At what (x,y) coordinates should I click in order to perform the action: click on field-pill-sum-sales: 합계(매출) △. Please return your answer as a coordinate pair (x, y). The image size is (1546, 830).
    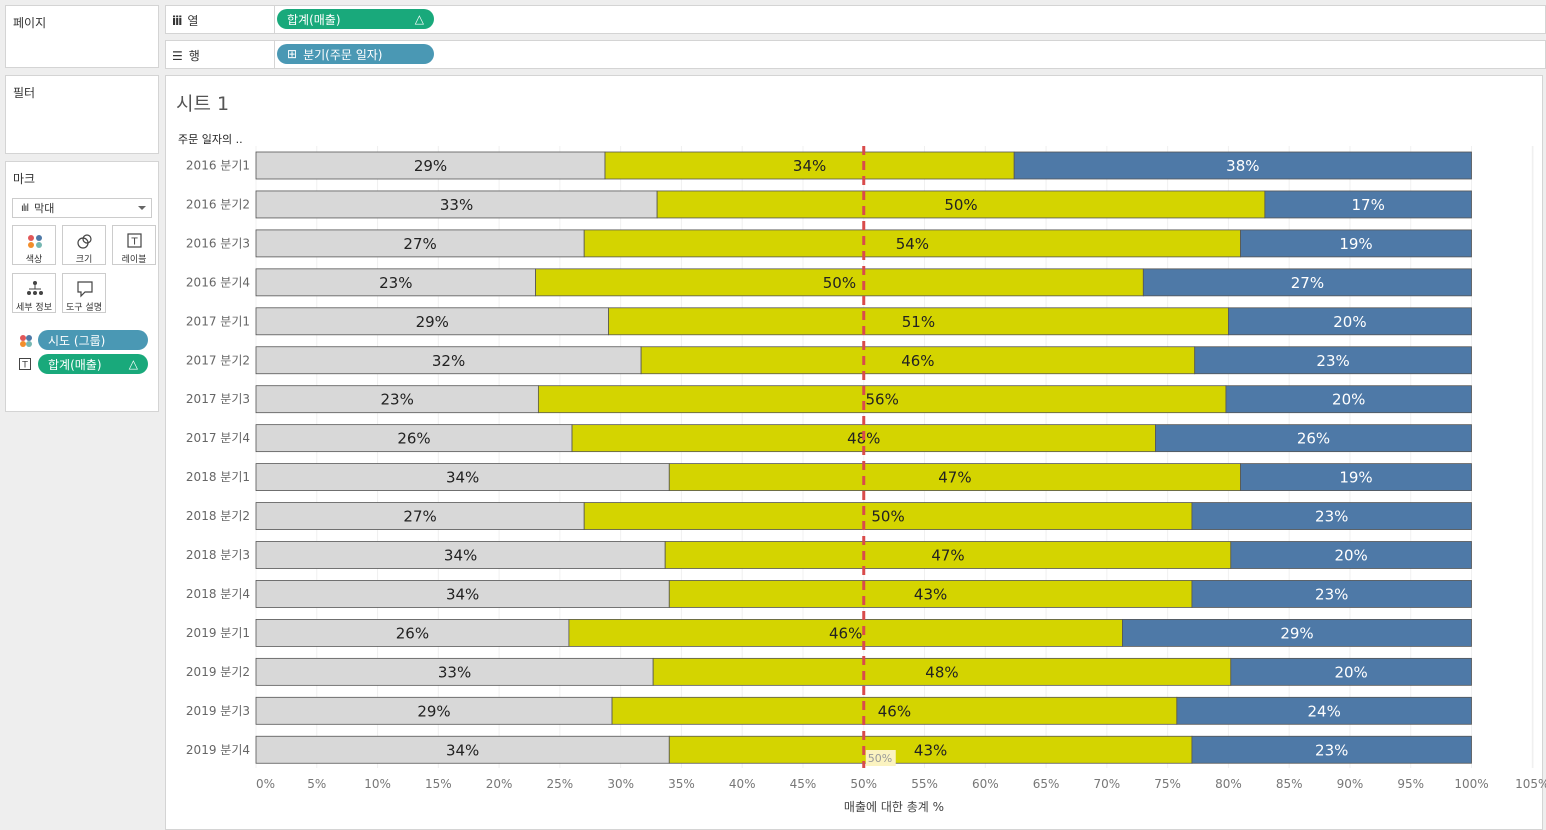
    Looking at the image, I should click on (93, 364).